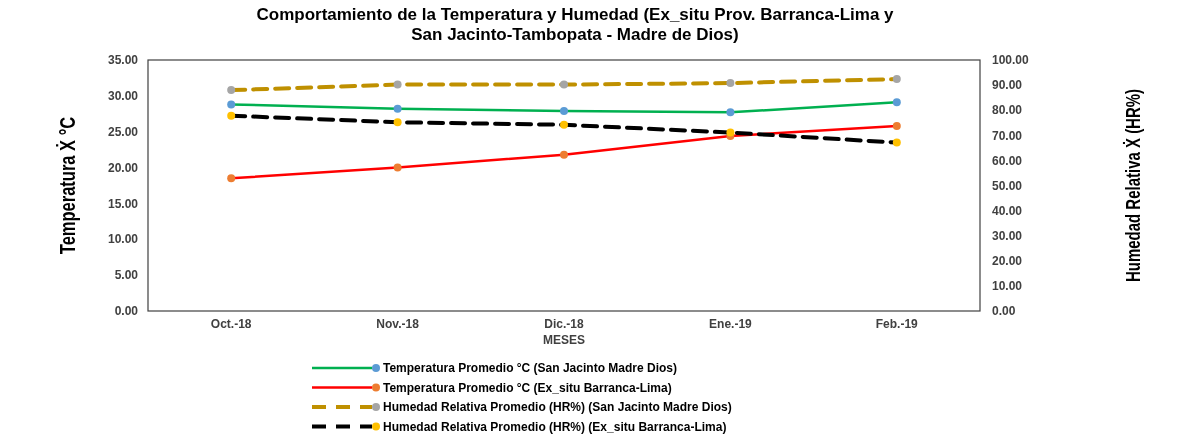 The image size is (1196, 443). I want to click on legend-label: Temperatura Promedio °C (San Jacinto Madre Dios), so click(530, 368).